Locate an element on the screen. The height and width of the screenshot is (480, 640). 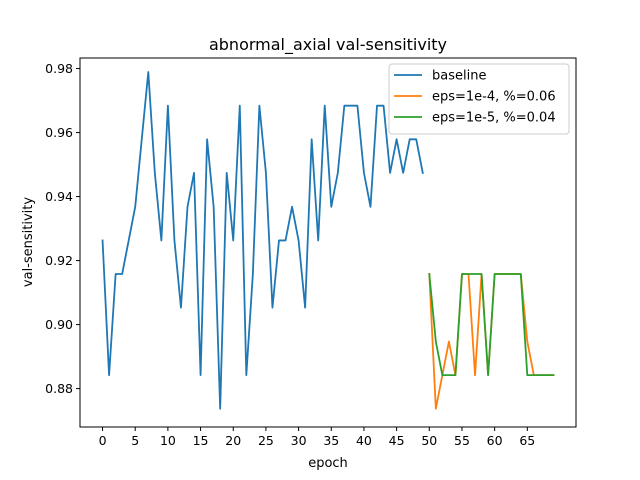
legend-frame is located at coordinates (479, 99).